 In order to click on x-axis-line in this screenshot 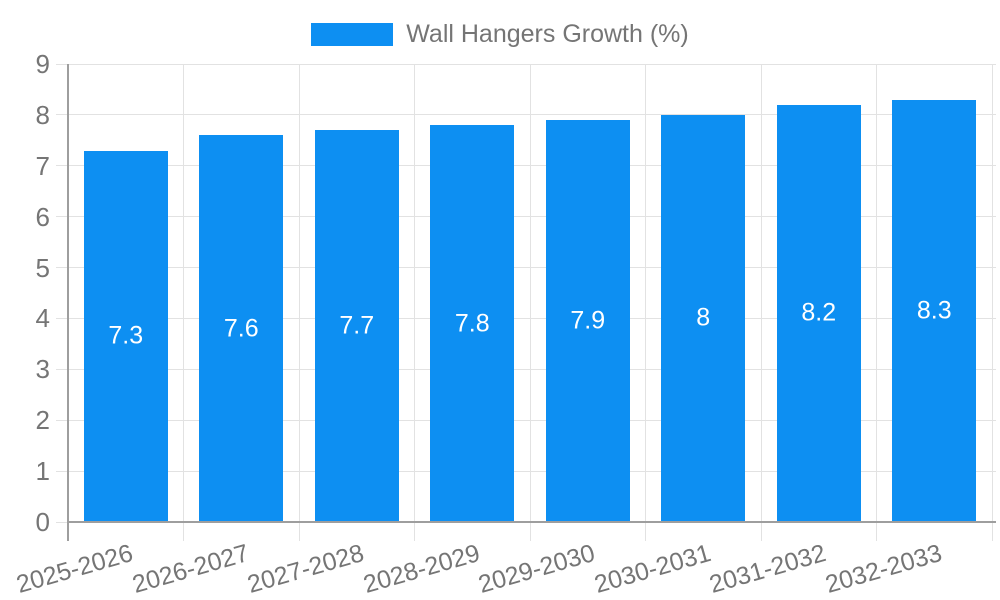, I will do `click(532, 522)`.